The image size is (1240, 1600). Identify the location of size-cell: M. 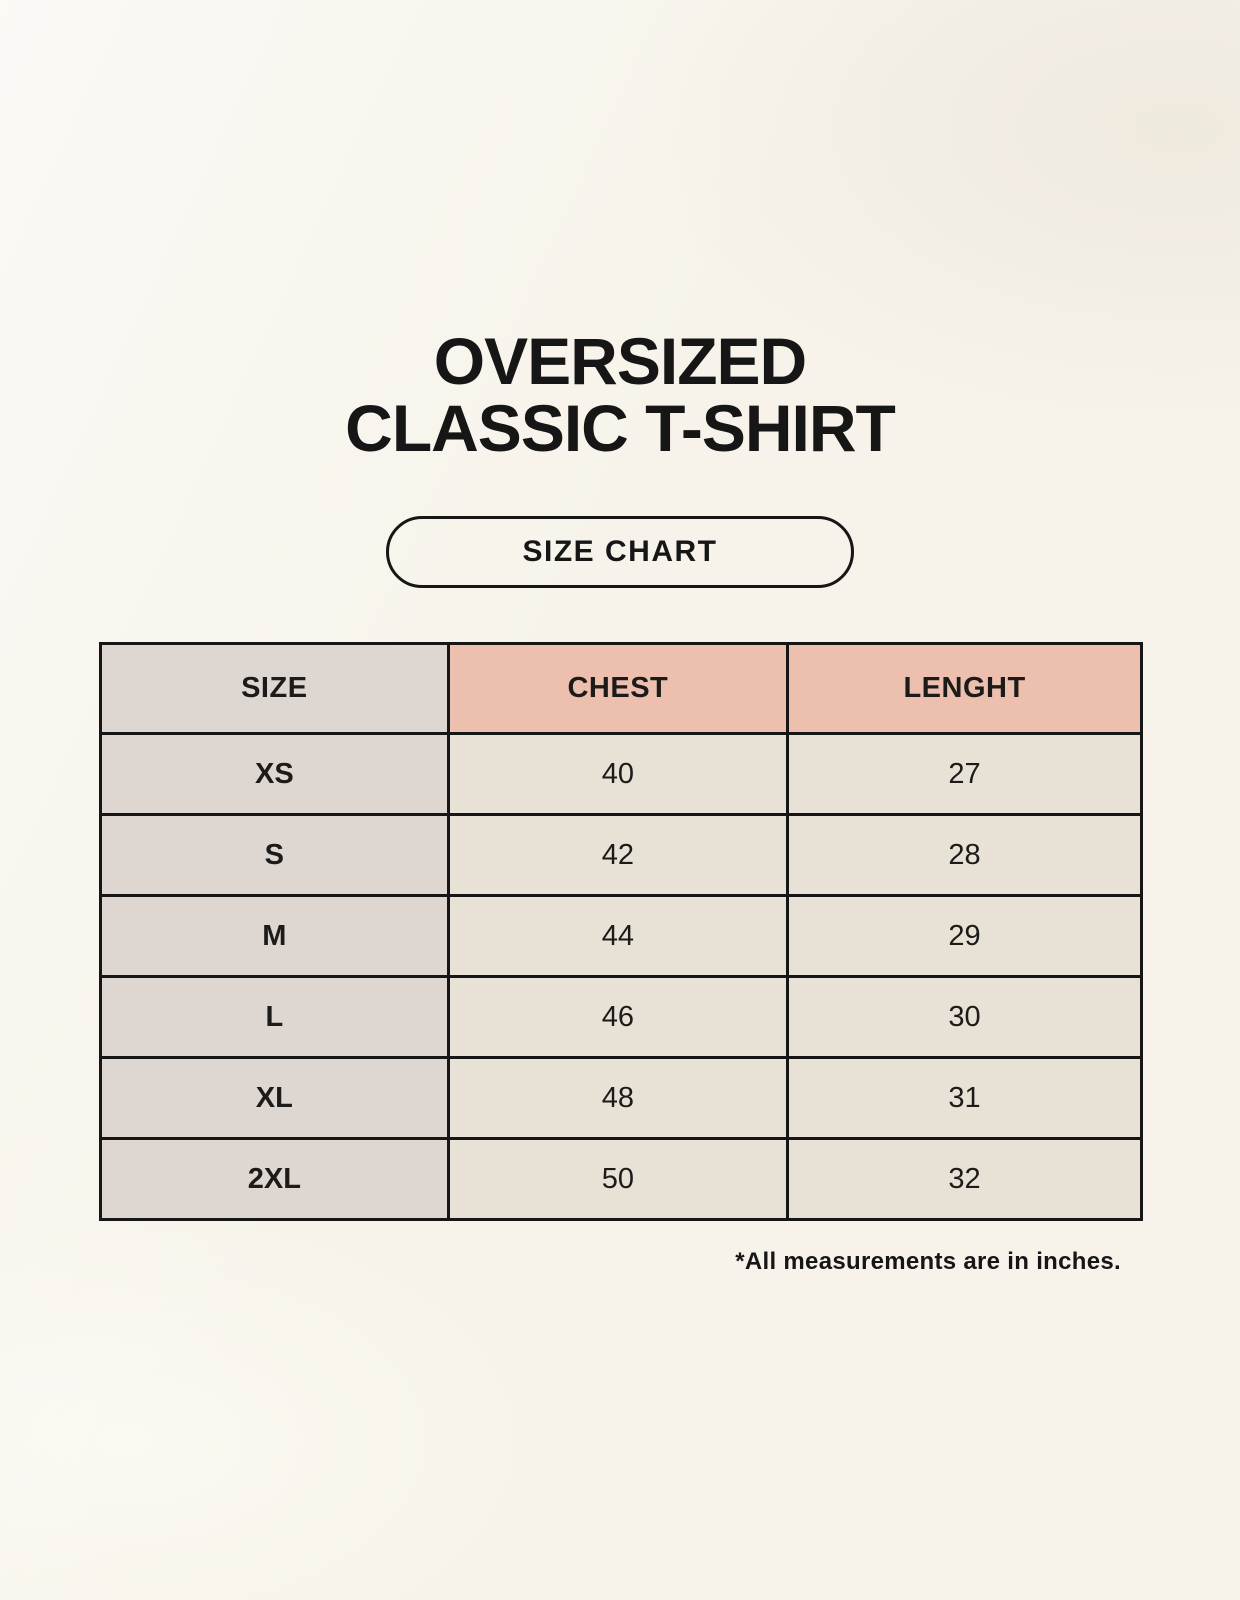
(274, 936).